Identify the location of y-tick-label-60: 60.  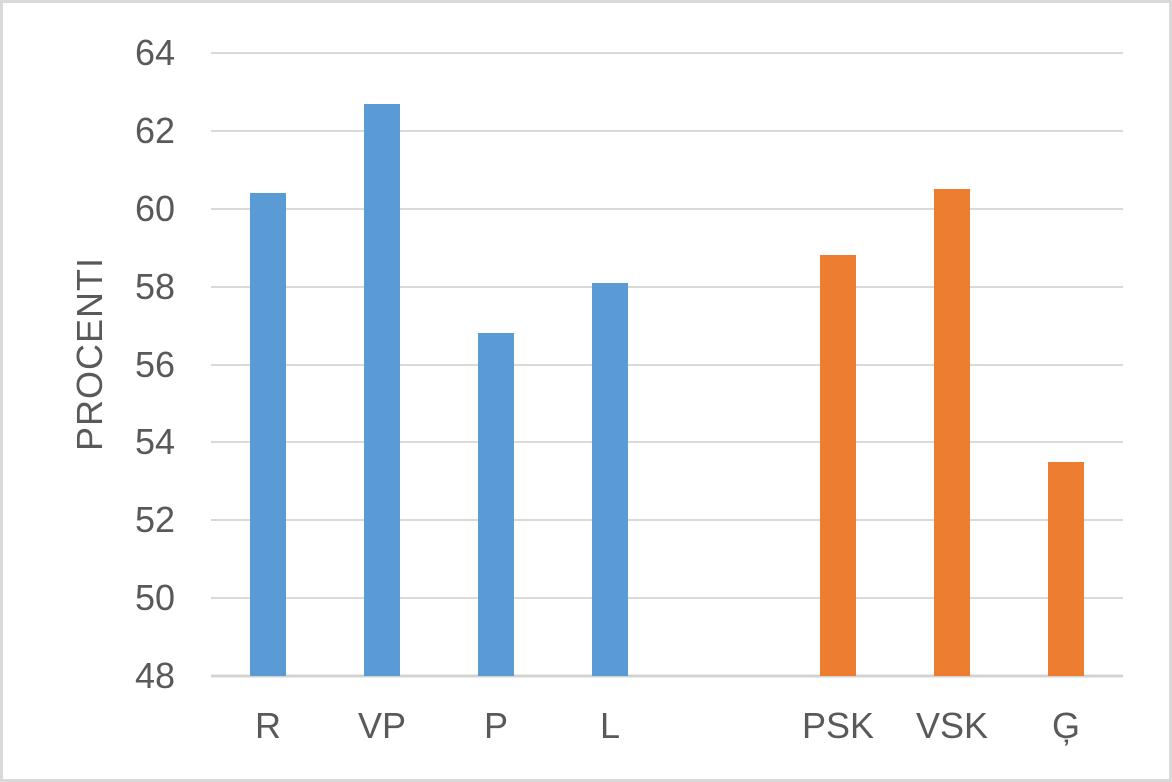
(154, 208).